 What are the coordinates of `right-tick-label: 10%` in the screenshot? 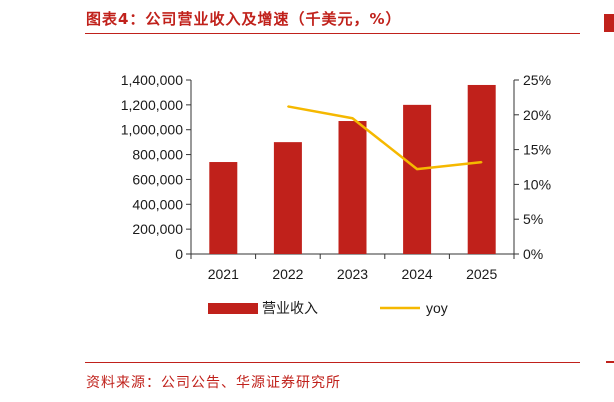 It's located at (537, 184).